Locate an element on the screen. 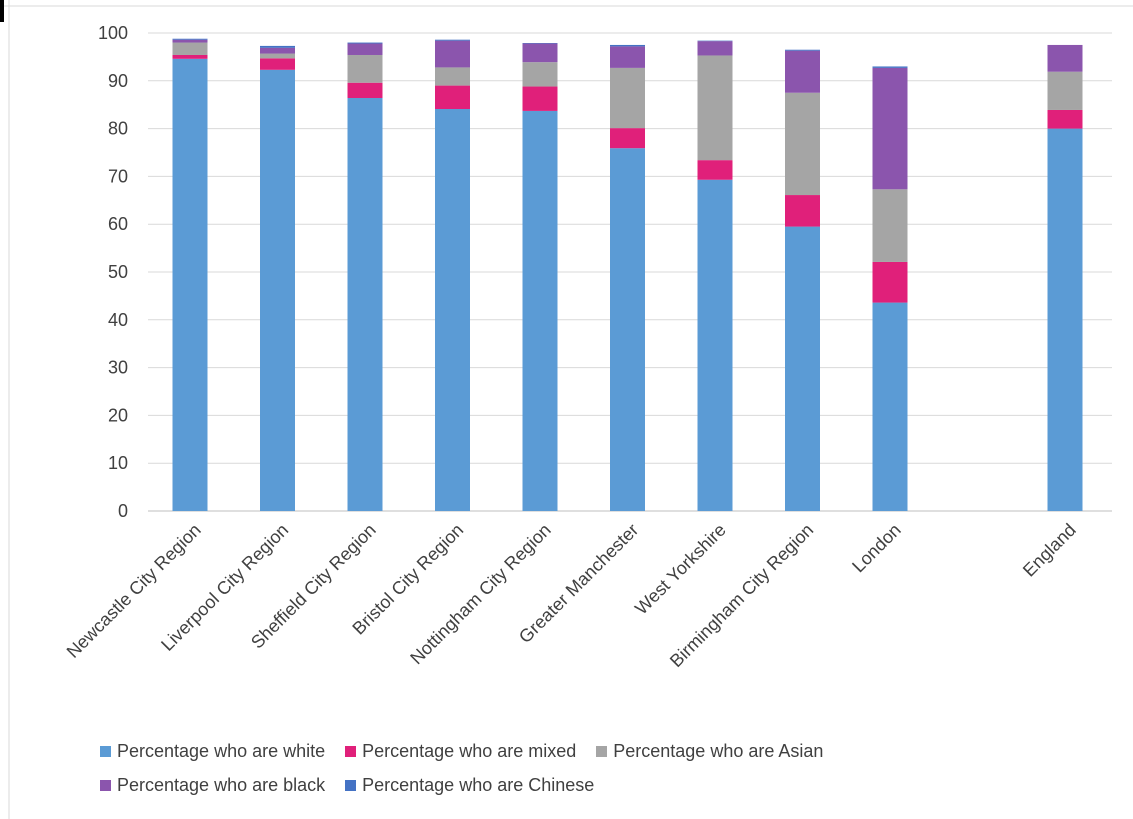  bar-west-yorkshire-percentage-who-are-black is located at coordinates (715, 48).